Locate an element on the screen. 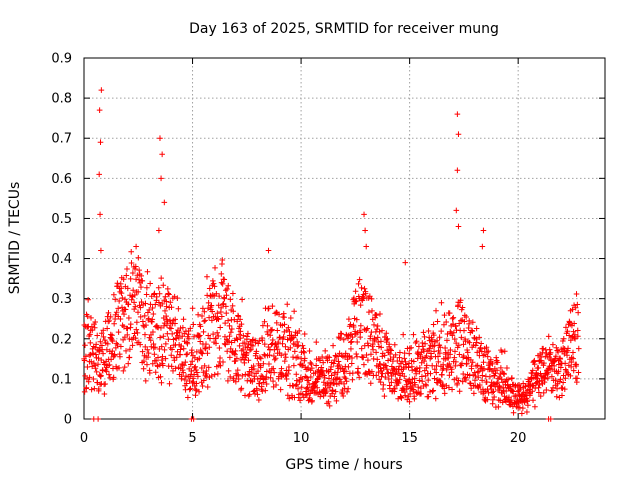  y-tick-label: 0.2 is located at coordinates (61, 339).